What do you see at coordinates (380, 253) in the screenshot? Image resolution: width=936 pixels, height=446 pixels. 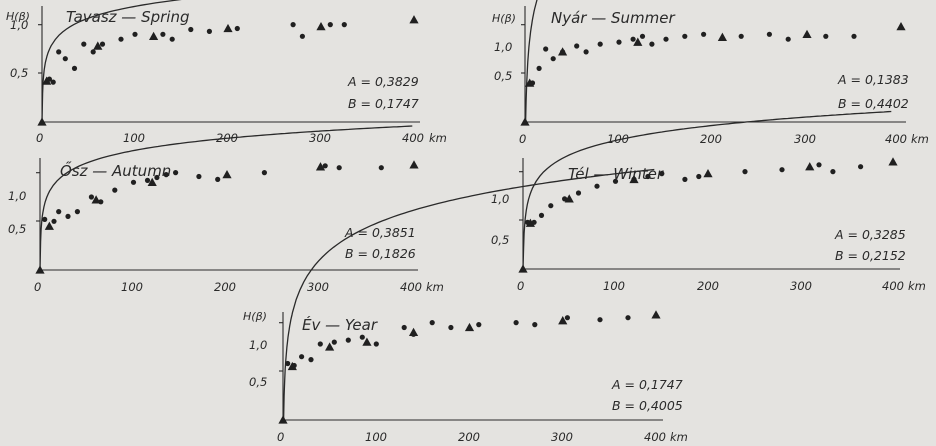 I see `param-b: B = 0,1826` at bounding box center [380, 253].